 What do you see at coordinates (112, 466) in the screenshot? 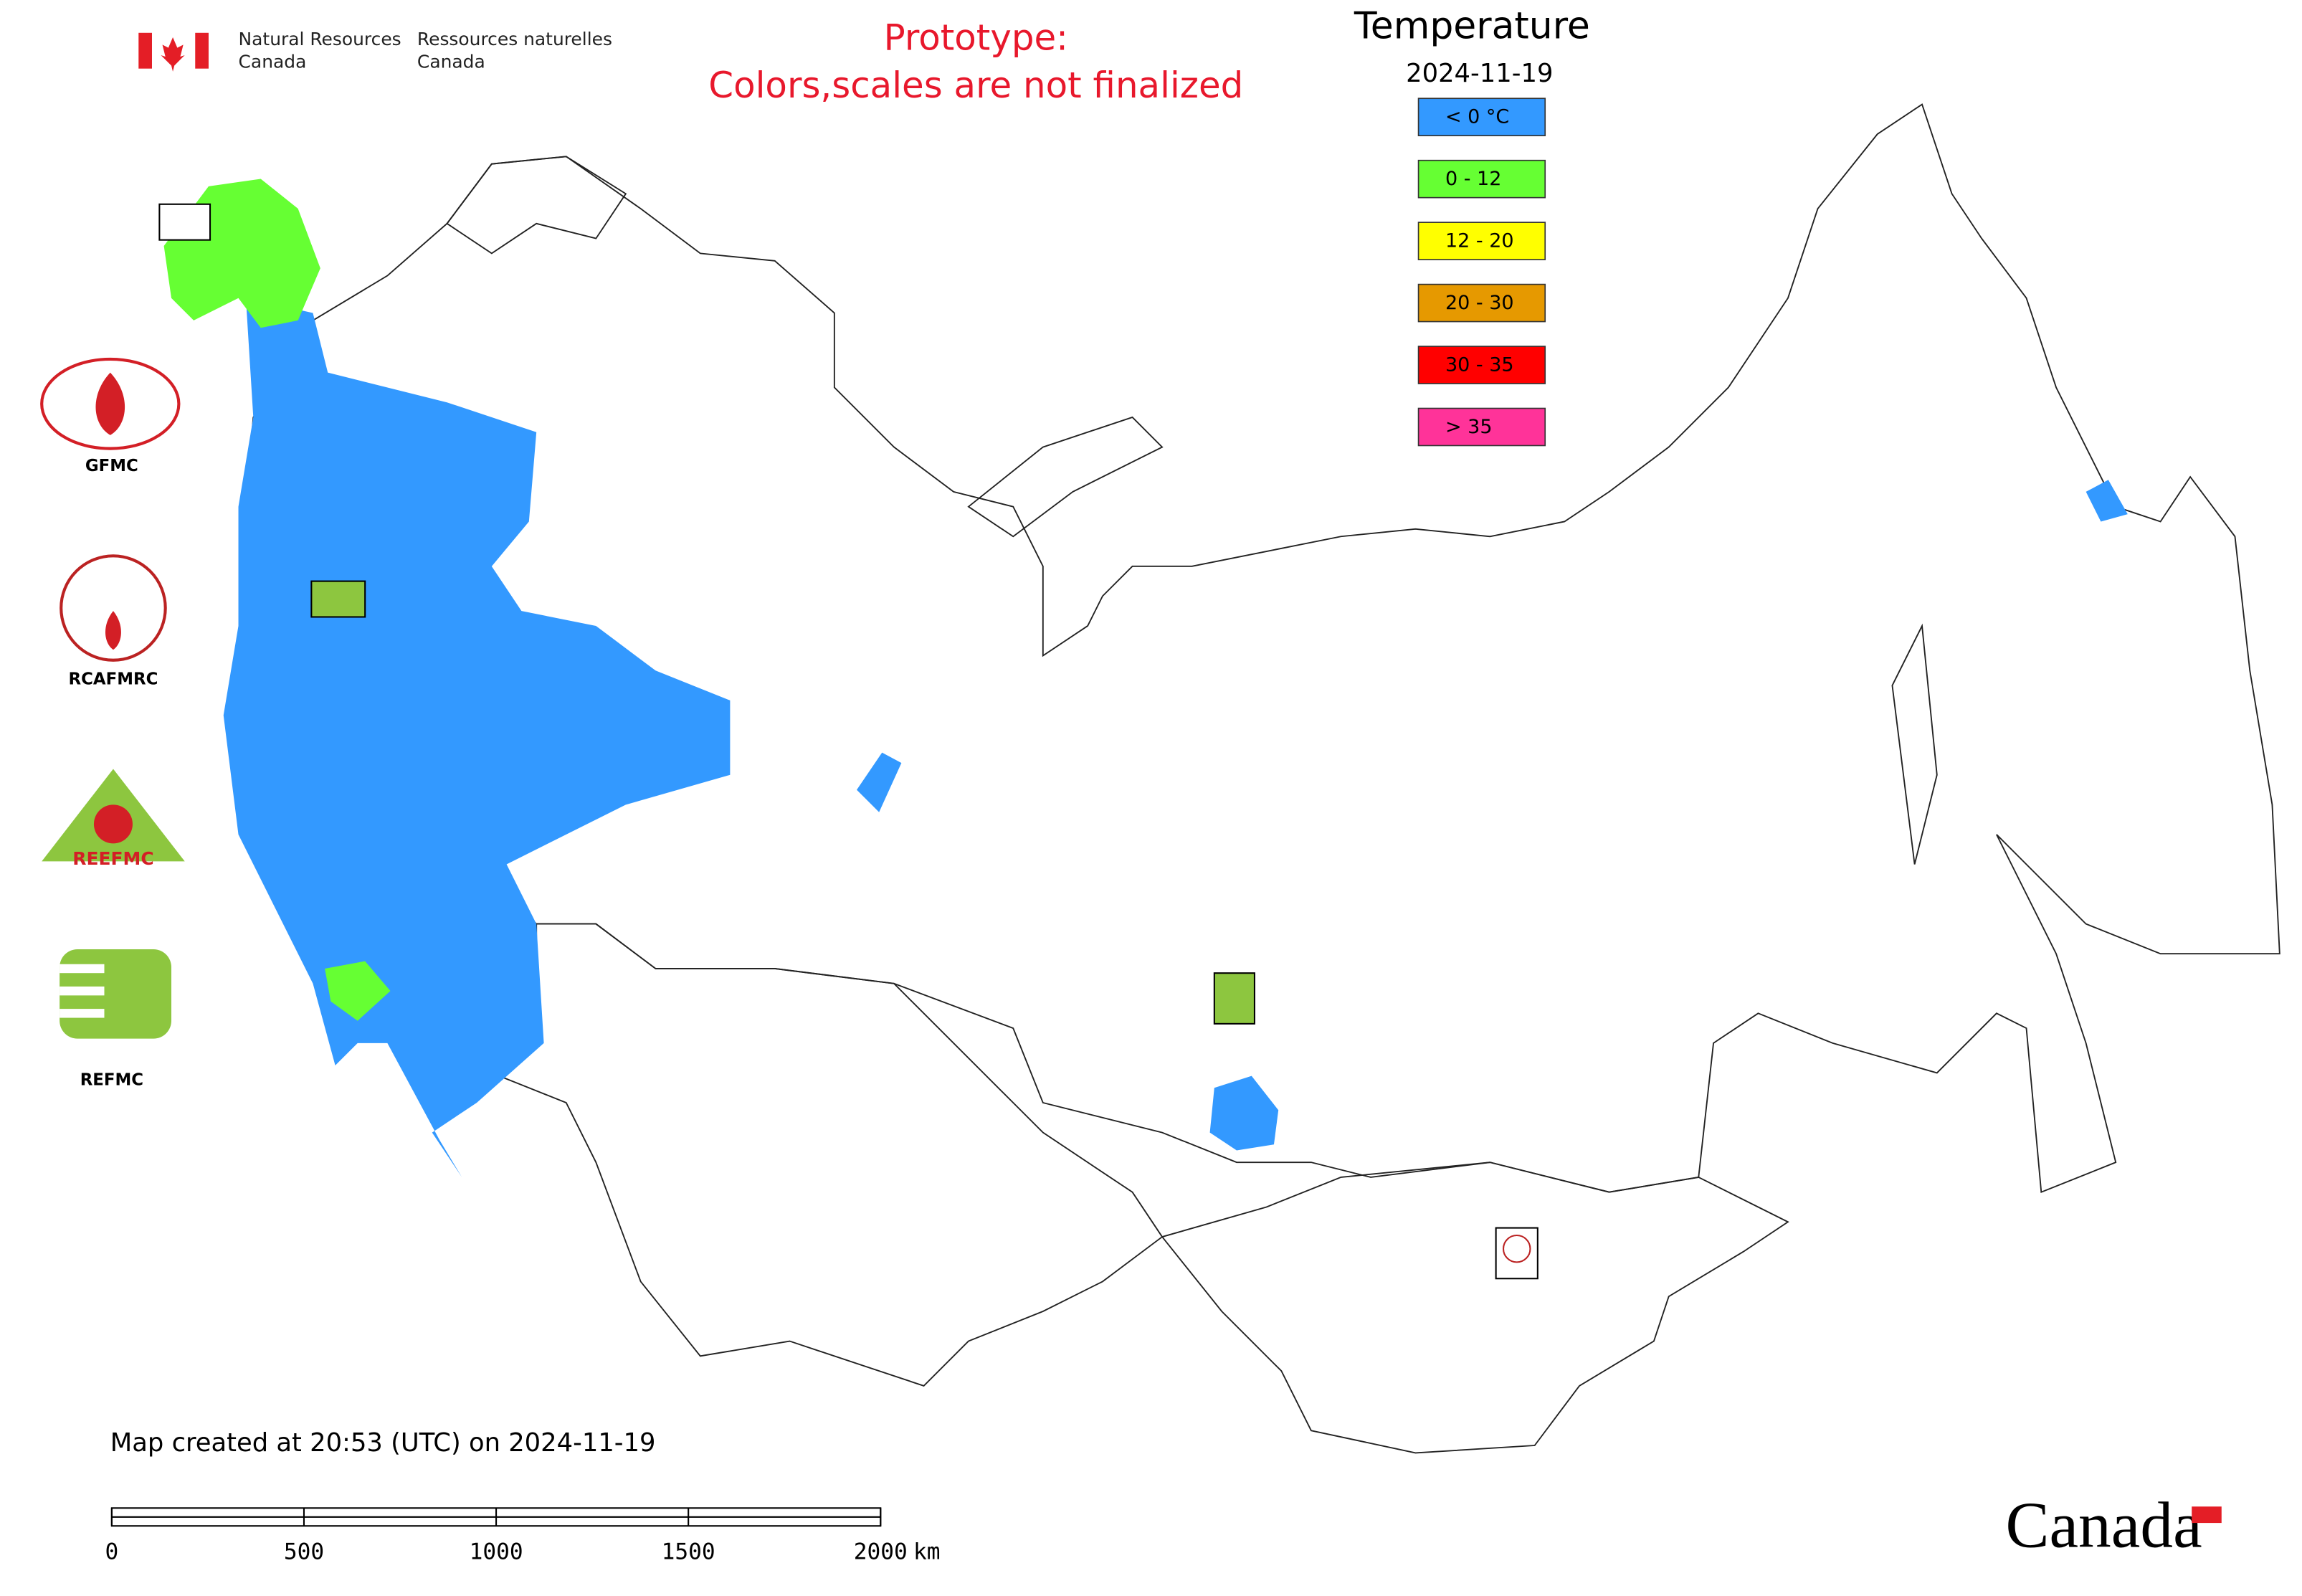
I see `logo-label: GFMC` at bounding box center [112, 466].